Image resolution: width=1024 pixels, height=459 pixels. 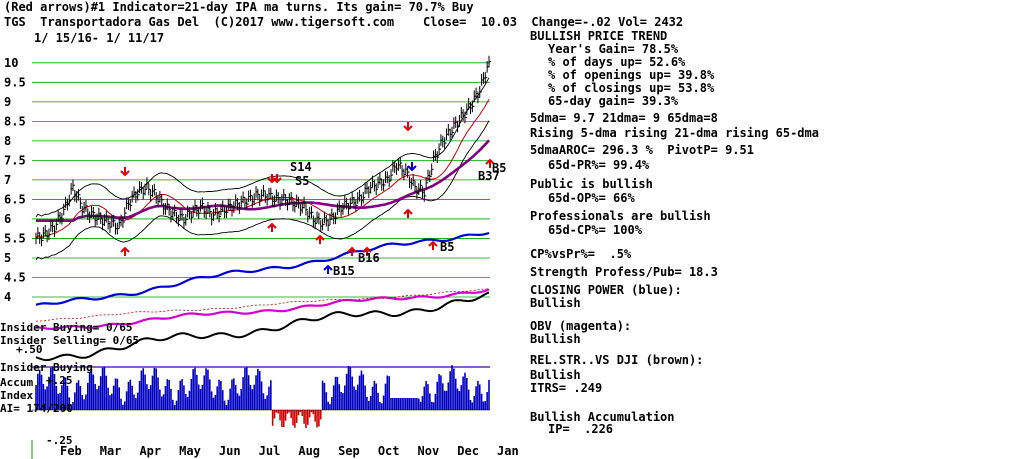 What do you see at coordinates (15, 199) in the screenshot?
I see `y-tick-label: 6.5` at bounding box center [15, 199].